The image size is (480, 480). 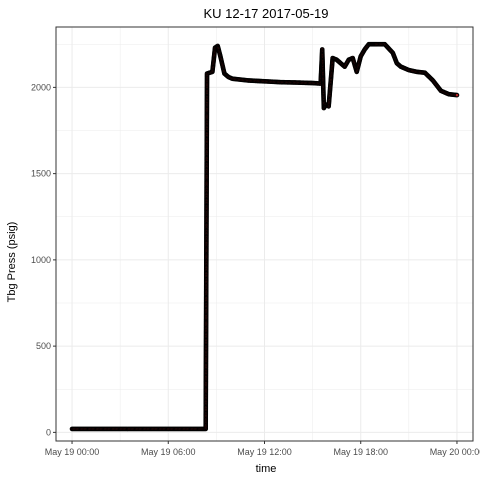 What do you see at coordinates (41, 174) in the screenshot?
I see `y-tick-label: 1500` at bounding box center [41, 174].